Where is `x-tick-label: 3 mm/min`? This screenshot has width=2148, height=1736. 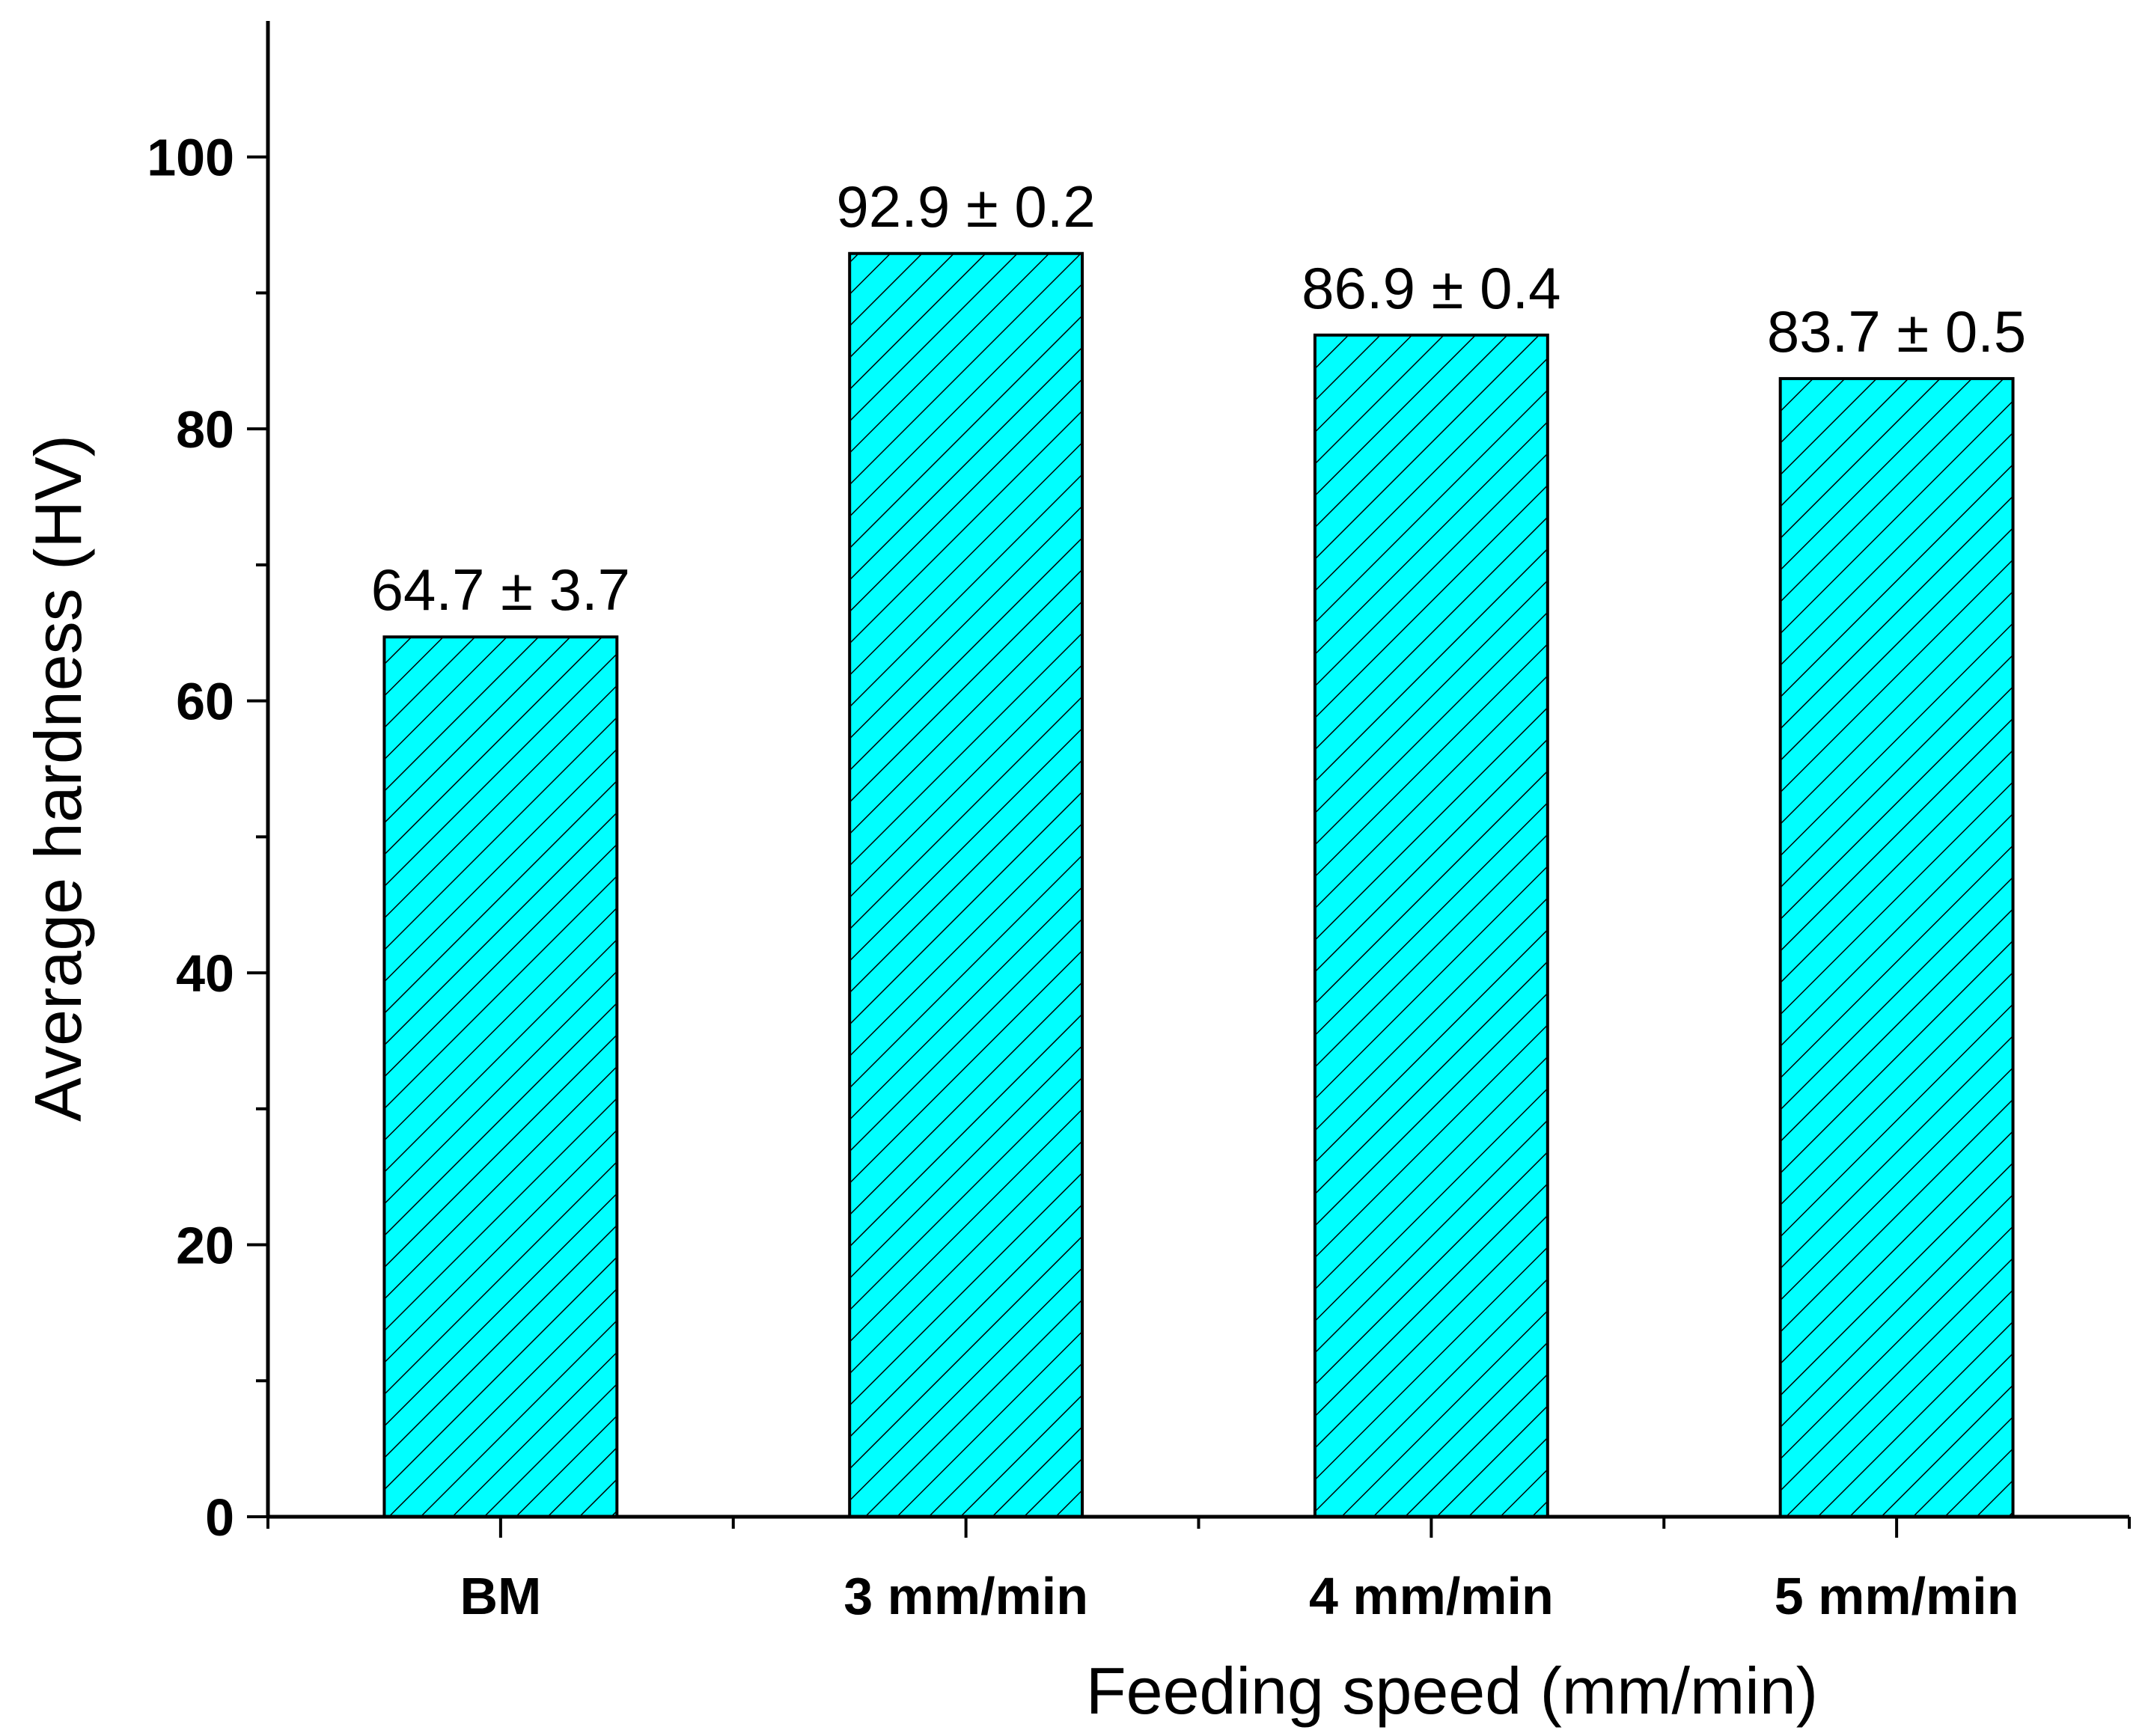
x-tick-label: 3 mm/min is located at coordinates (965, 1596).